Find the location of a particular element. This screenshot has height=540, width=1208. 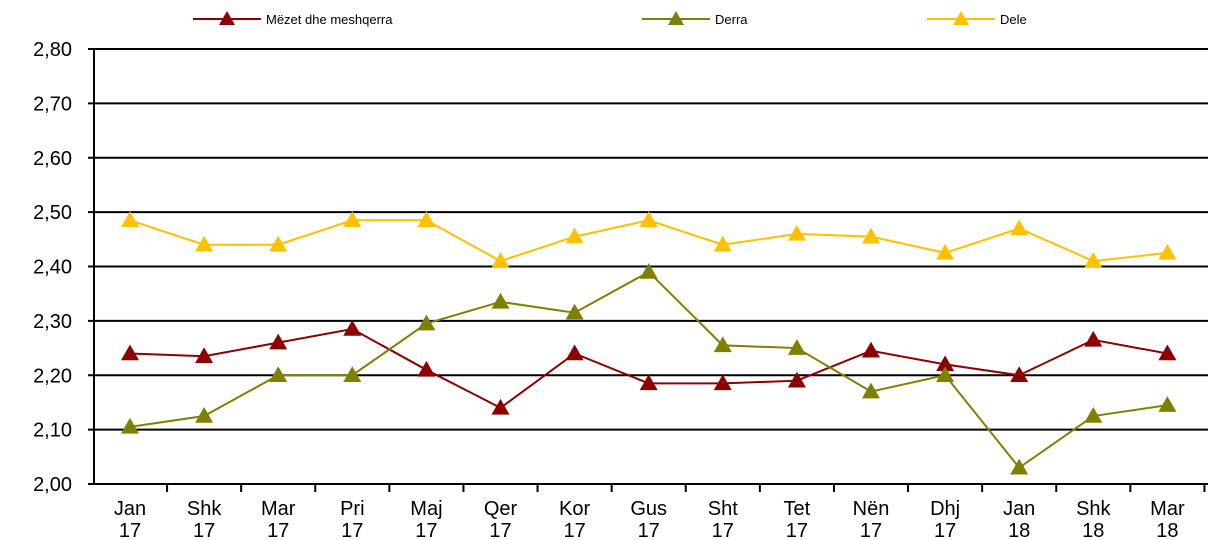

legend-label: Dele is located at coordinates (1013, 19).